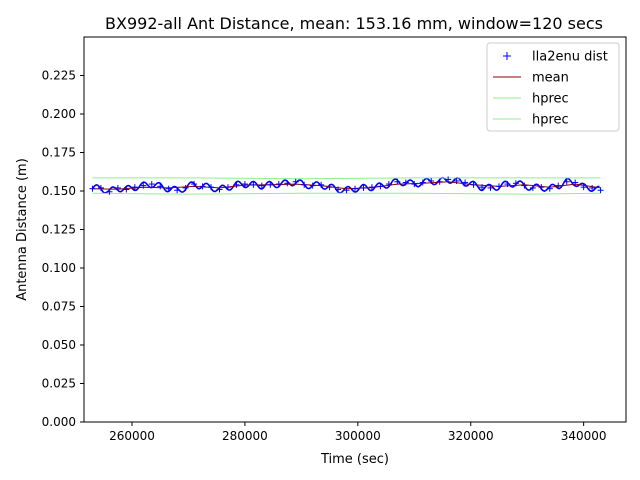  I want to click on y-tick-label: 0.150, so click(59, 191).